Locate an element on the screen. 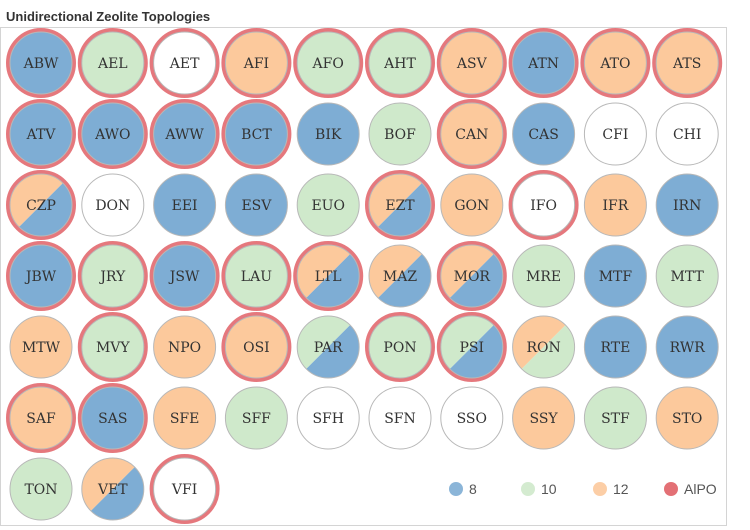  bubble-label: IRN is located at coordinates (687, 206).